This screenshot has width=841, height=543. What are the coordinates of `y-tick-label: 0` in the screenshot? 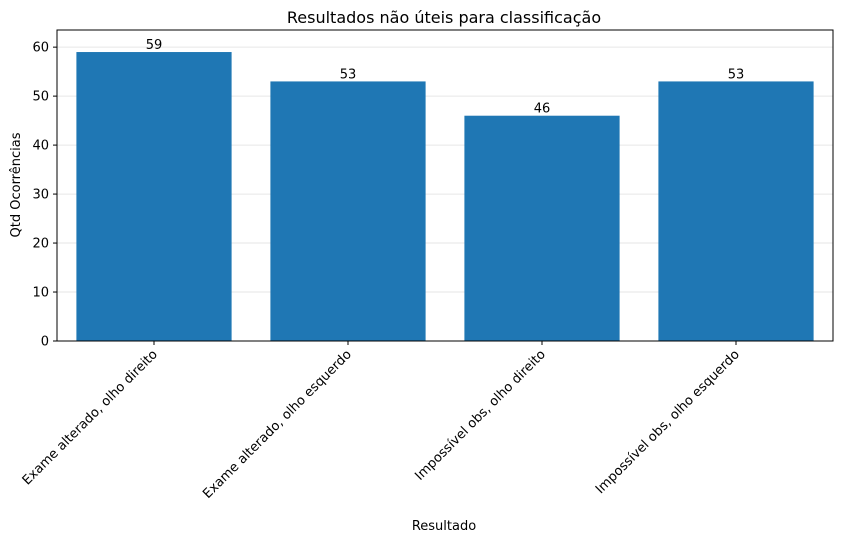 It's located at (45, 342).